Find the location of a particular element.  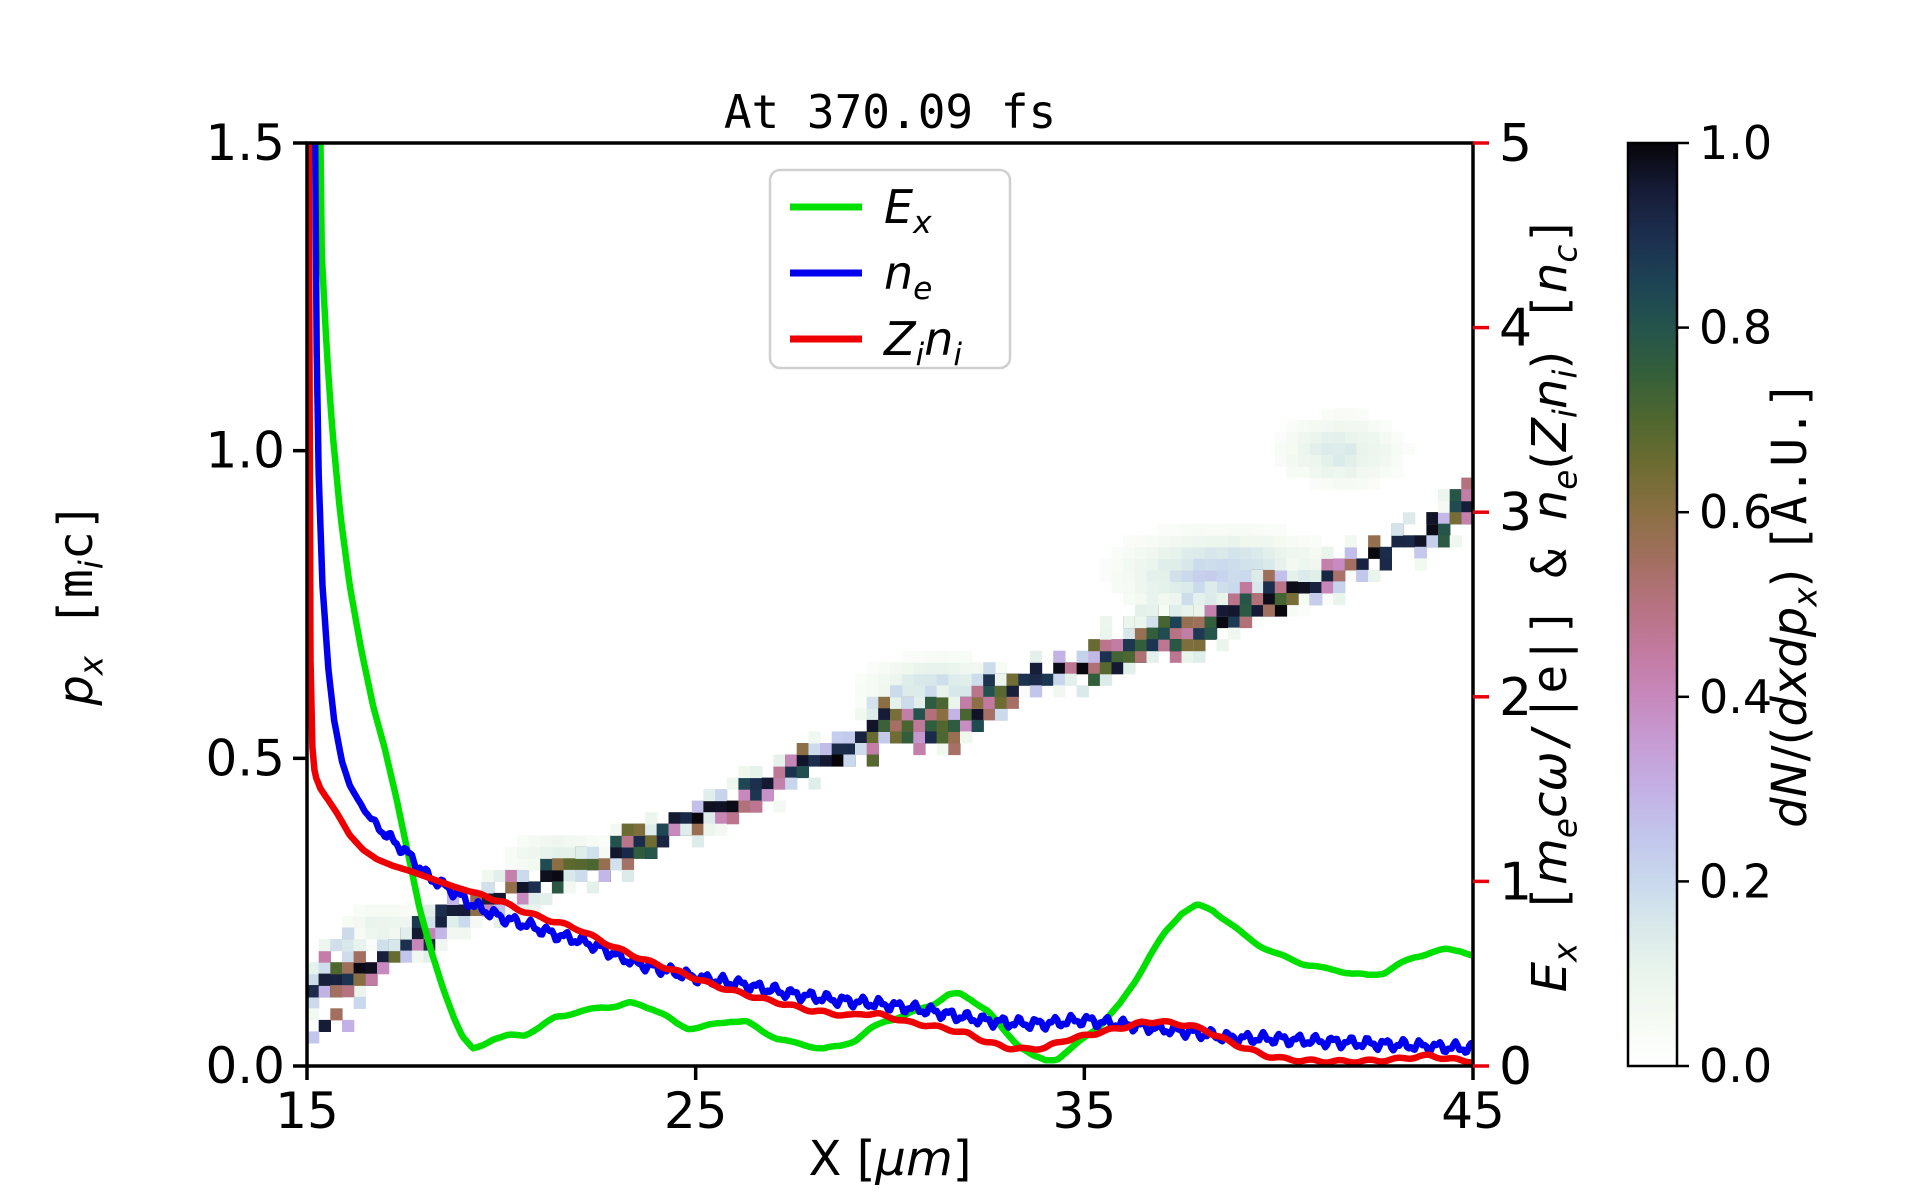

legend-label: Zini is located at coordinates (922, 342).